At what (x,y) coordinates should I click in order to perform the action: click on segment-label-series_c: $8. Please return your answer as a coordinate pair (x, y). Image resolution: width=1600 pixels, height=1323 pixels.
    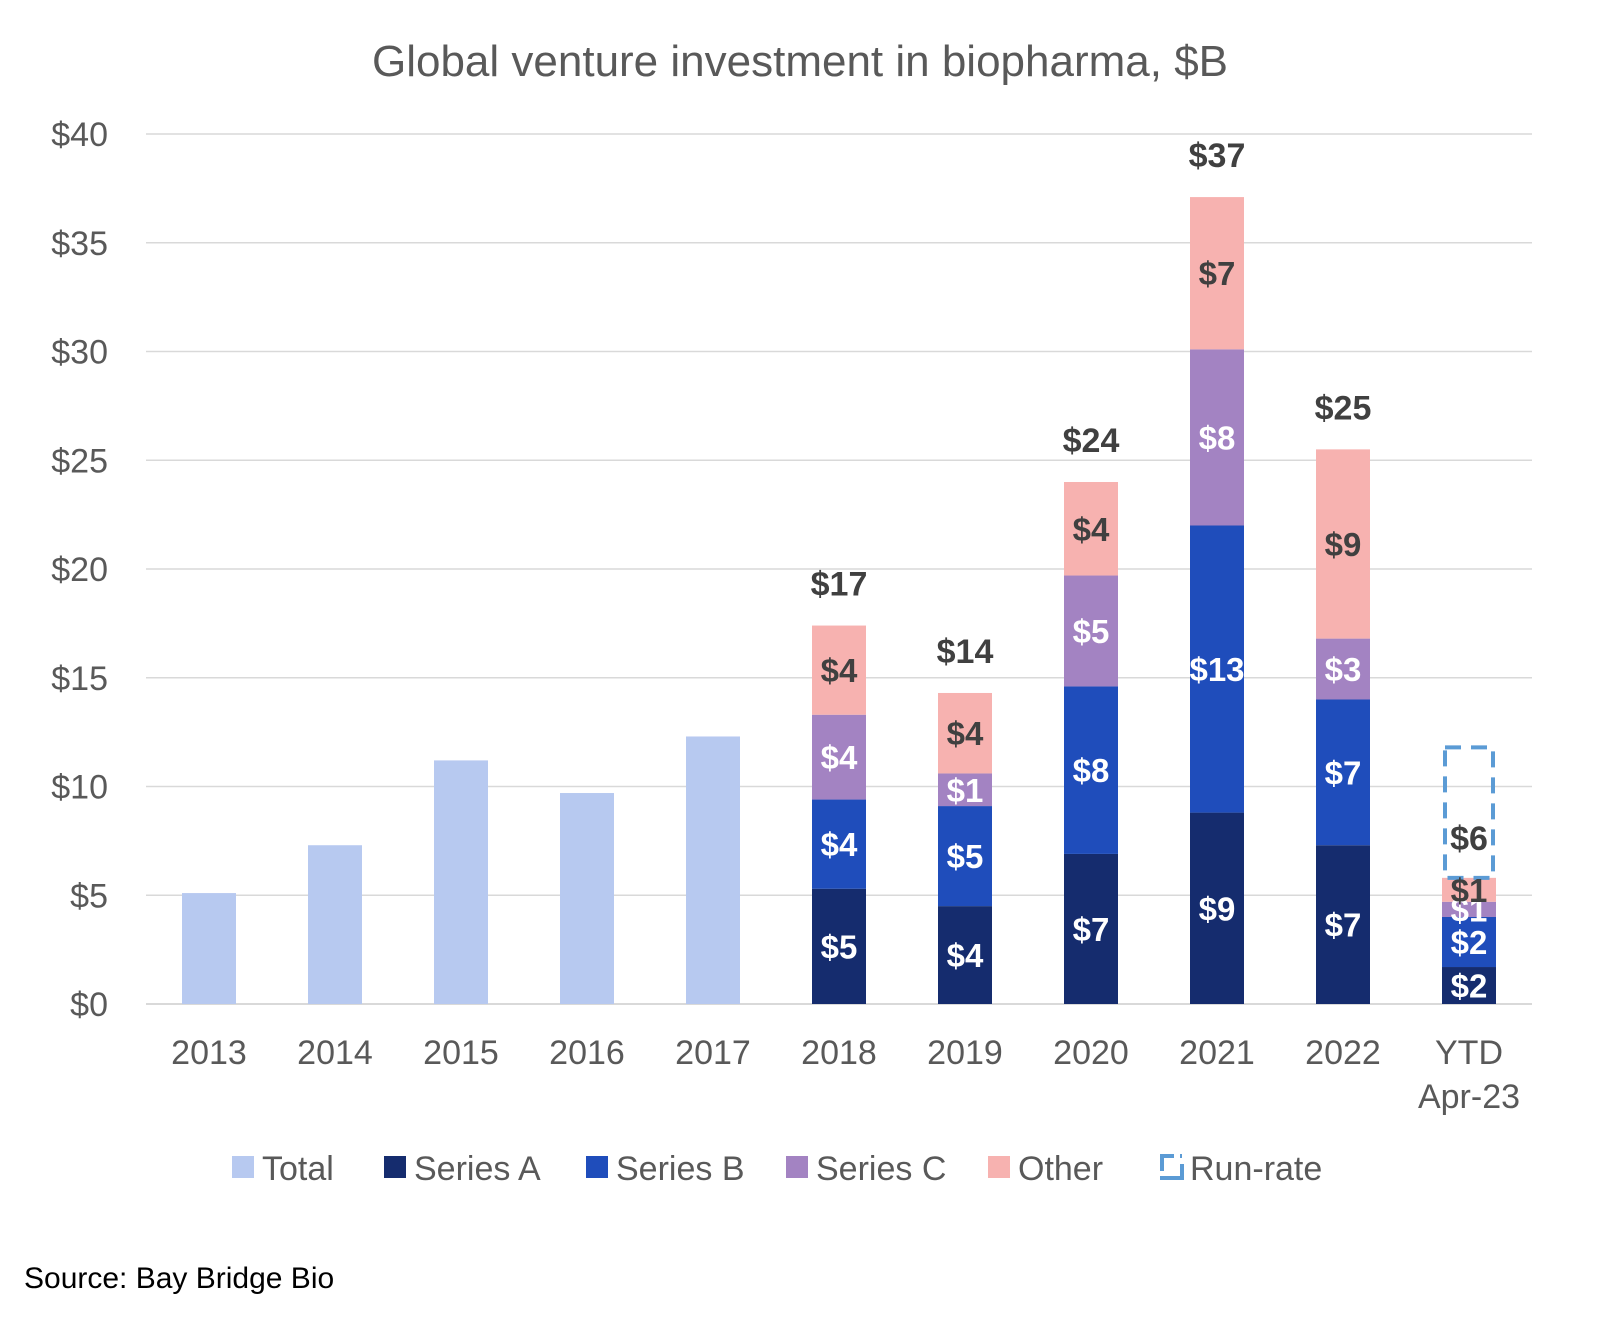
    Looking at the image, I should click on (1217, 437).